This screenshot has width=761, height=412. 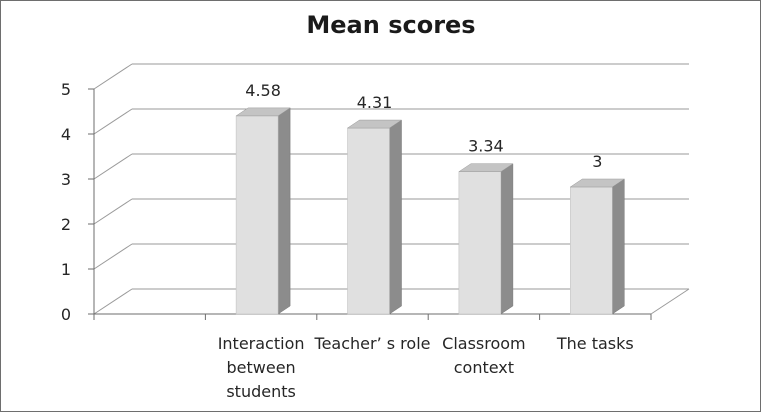 What do you see at coordinates (66, 224) in the screenshot?
I see `y-tick-label: 2` at bounding box center [66, 224].